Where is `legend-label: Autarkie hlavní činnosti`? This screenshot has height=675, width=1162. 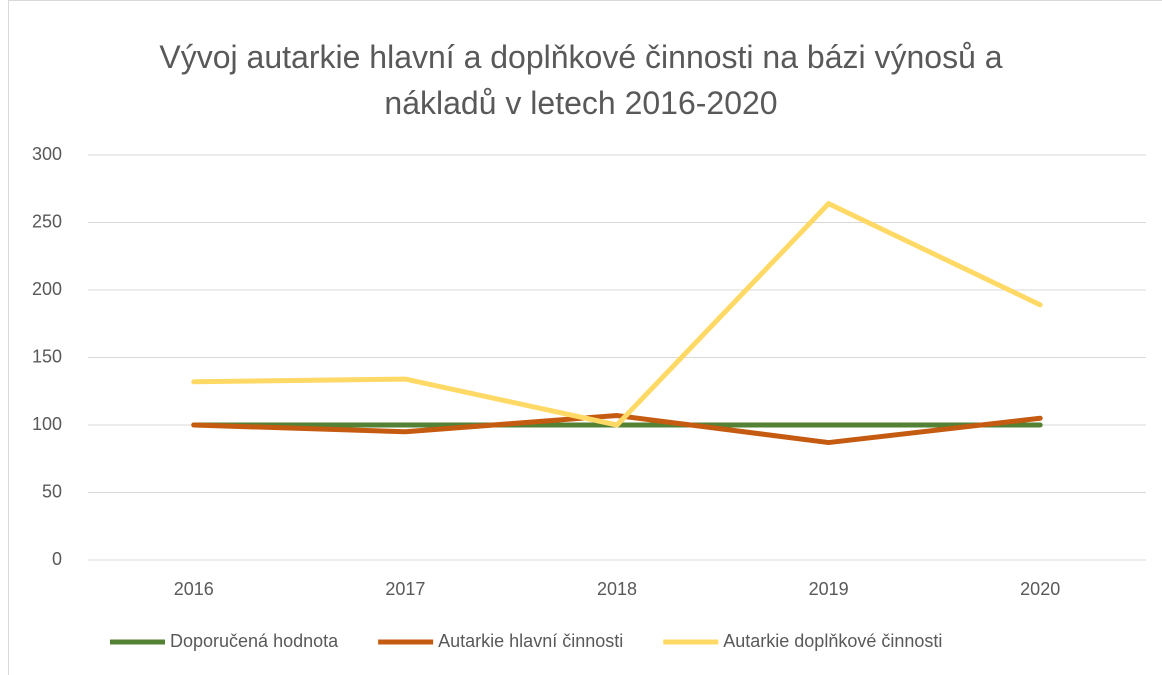
legend-label: Autarkie hlavní činnosti is located at coordinates (530, 641).